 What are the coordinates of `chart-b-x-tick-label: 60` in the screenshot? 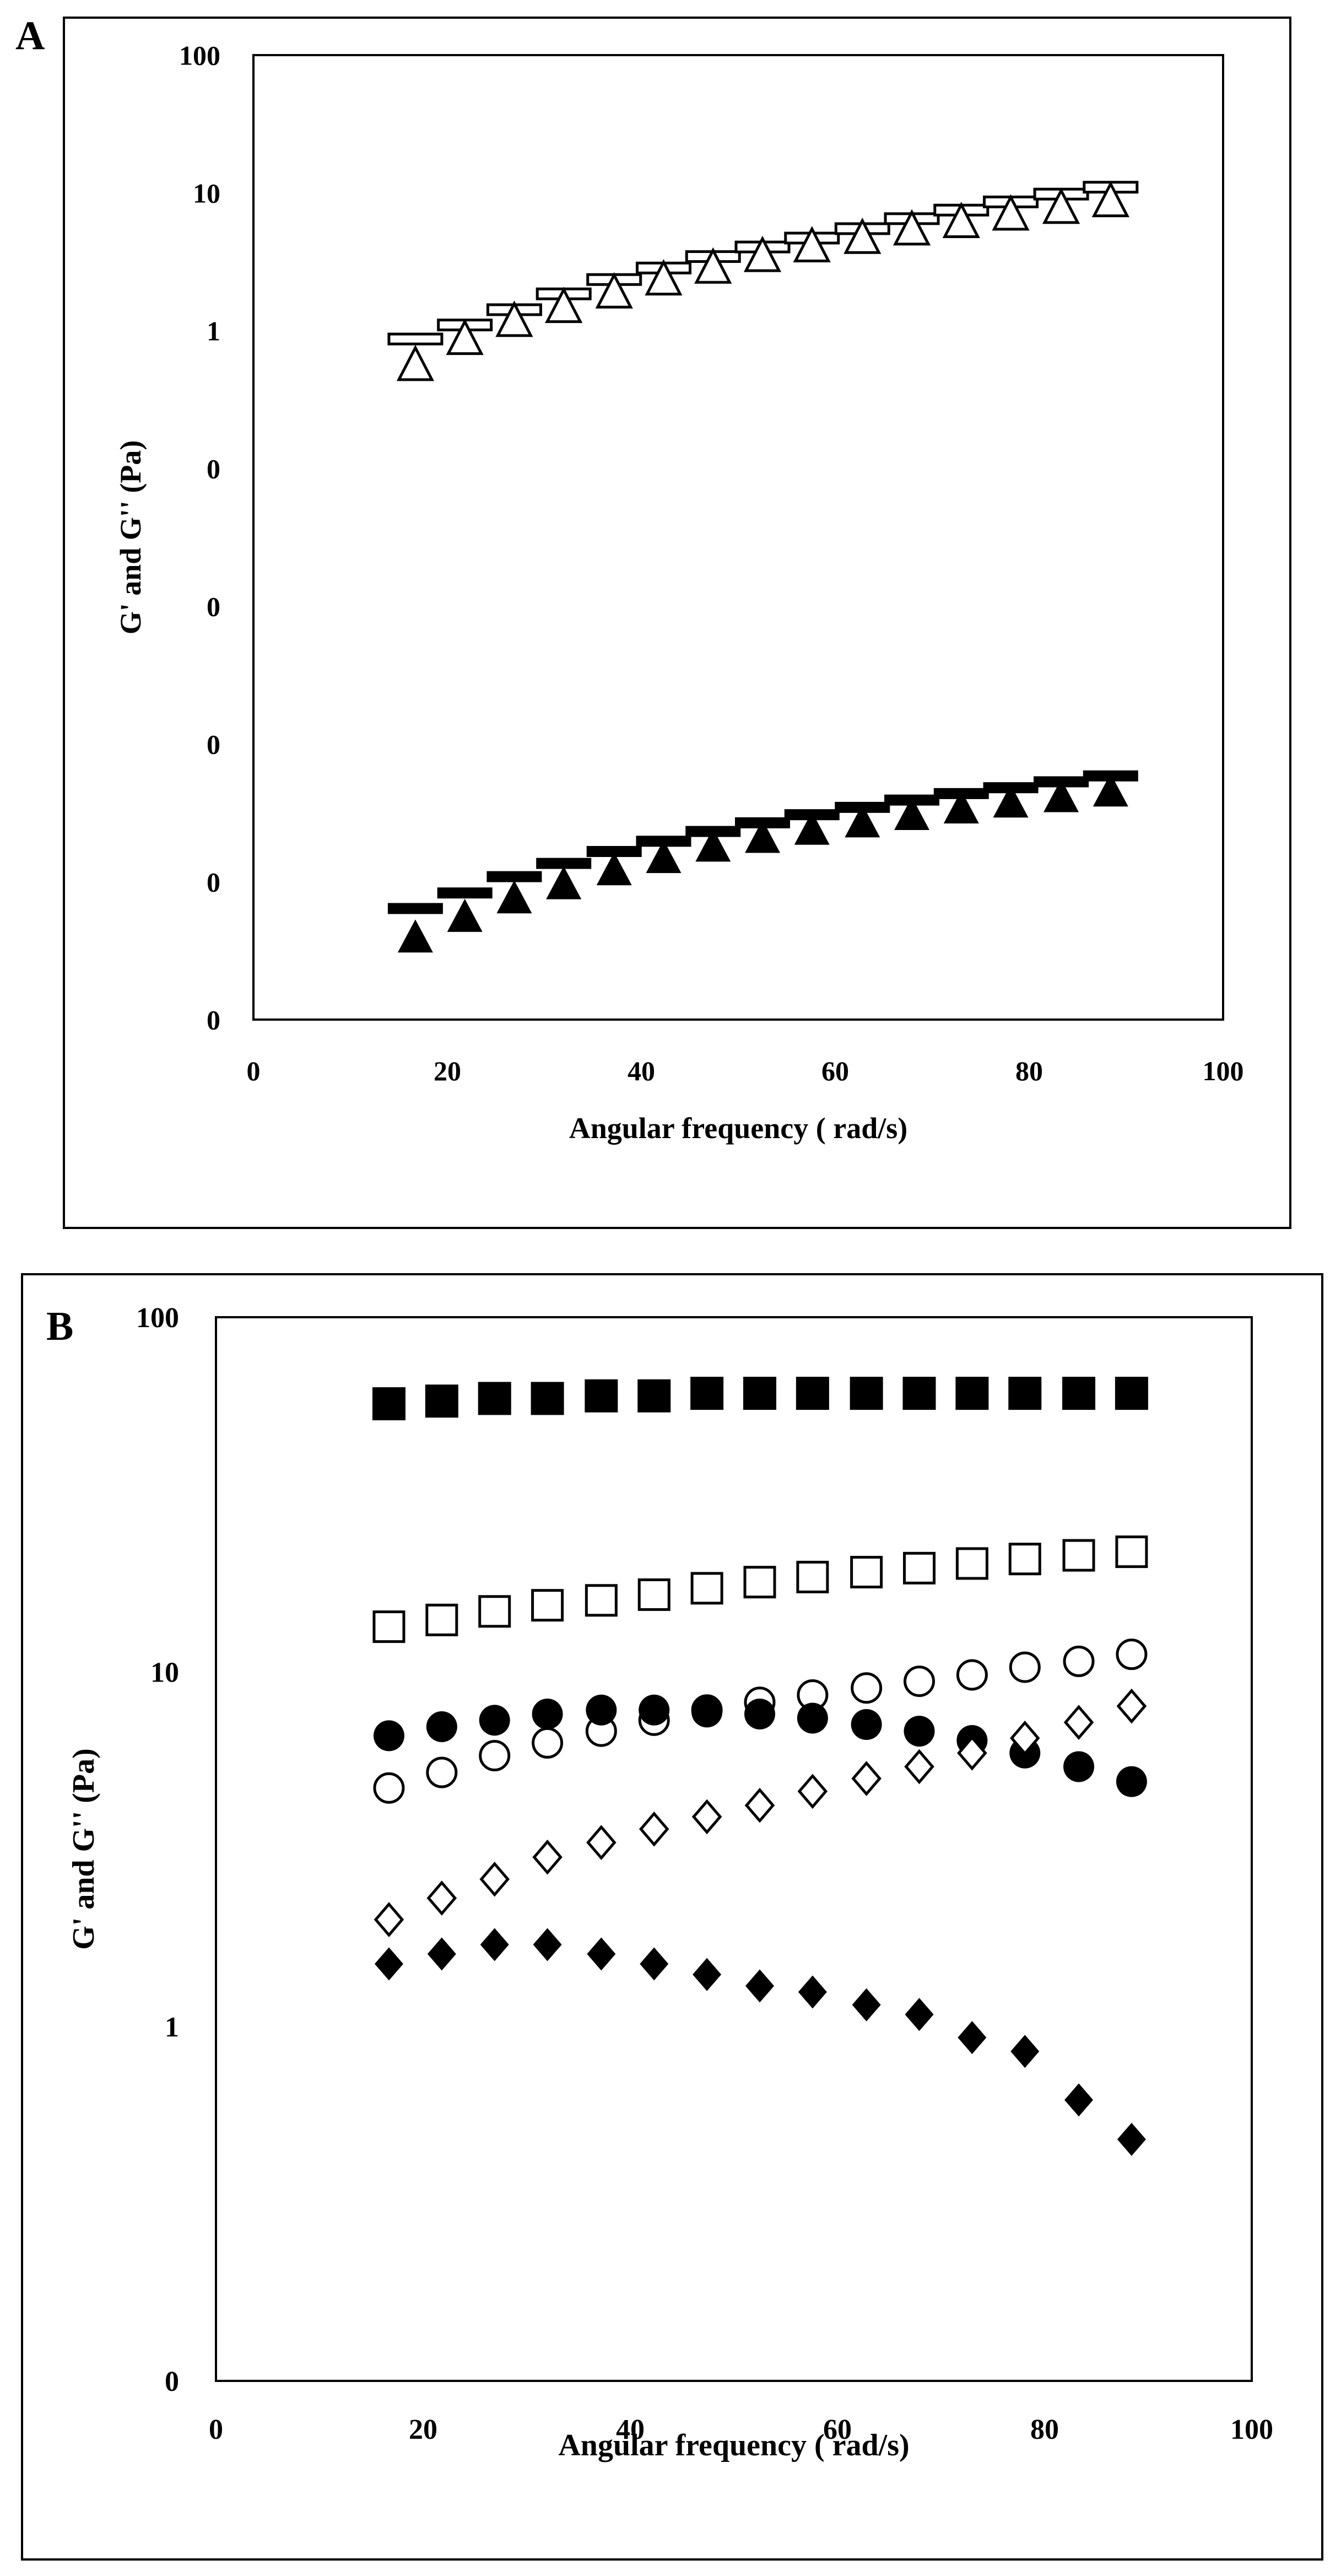 It's located at (837, 2430).